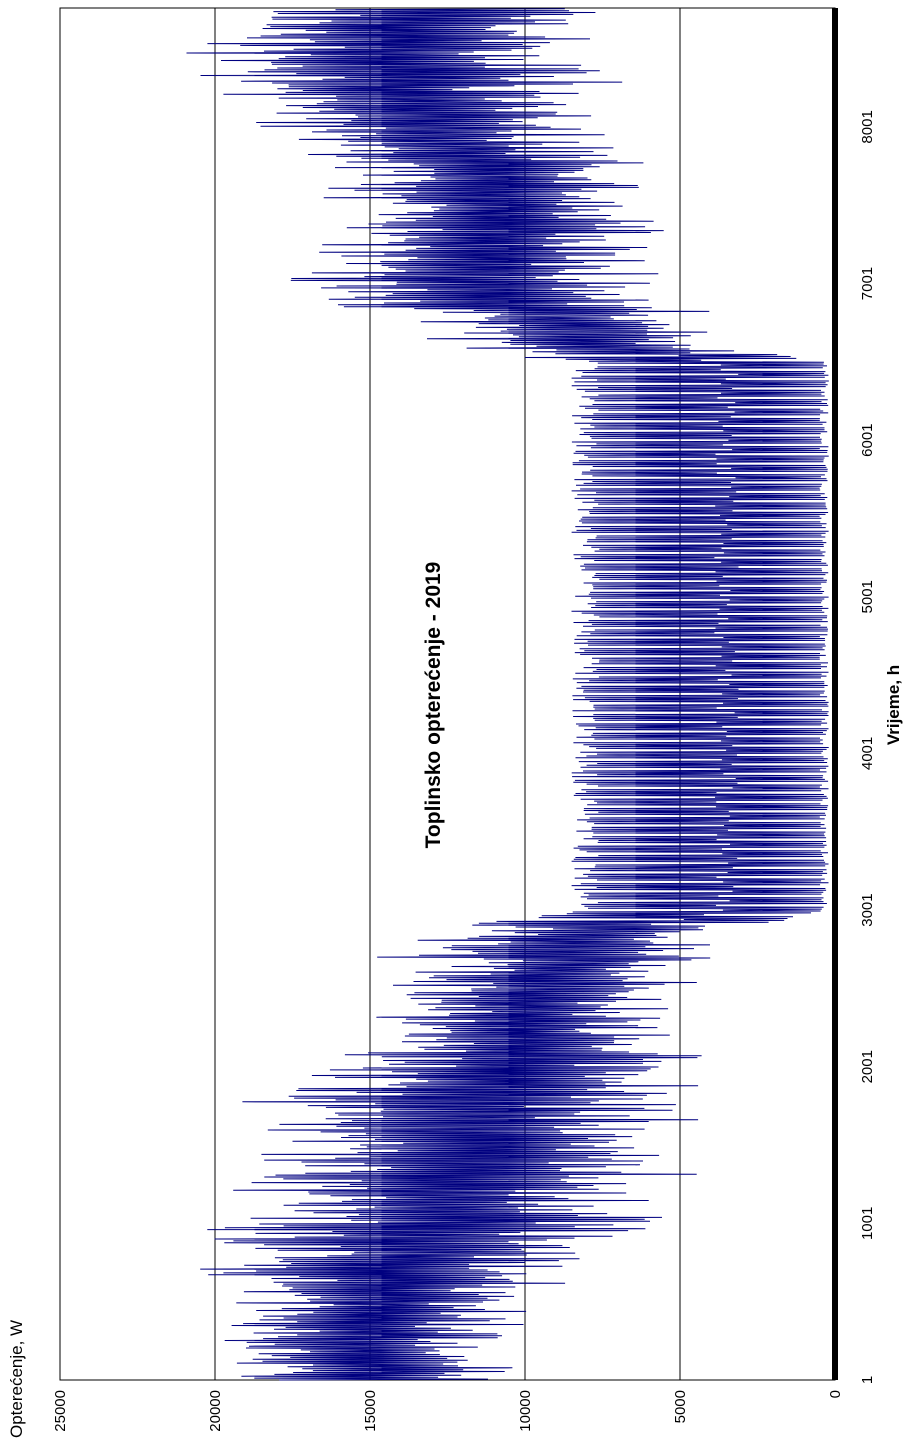  I want to click on y-tick-label: 20000, so click(215, 1411).